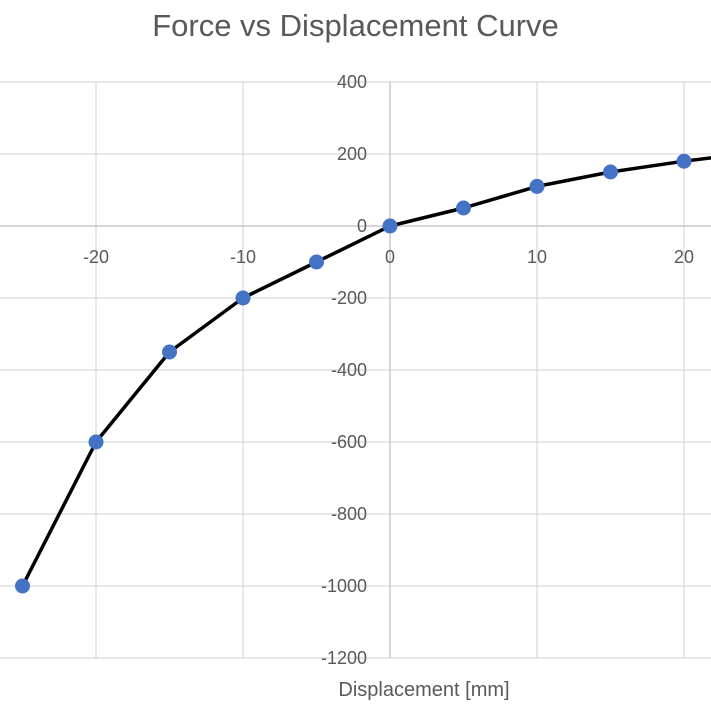 This screenshot has width=711, height=711. What do you see at coordinates (352, 154) in the screenshot?
I see `y-tick-label: 200` at bounding box center [352, 154].